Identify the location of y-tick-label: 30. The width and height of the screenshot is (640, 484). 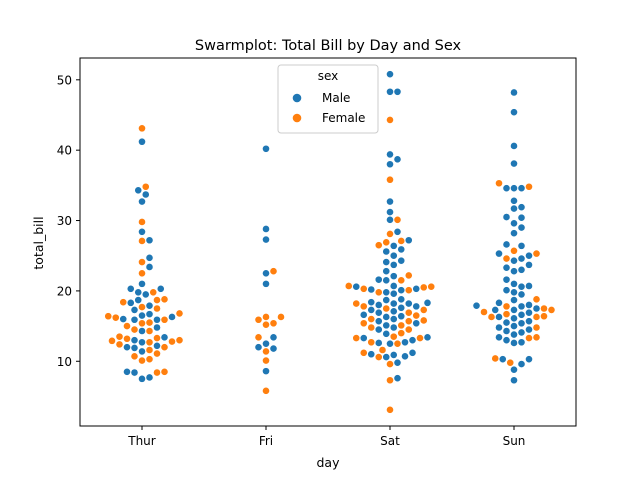
(64, 221).